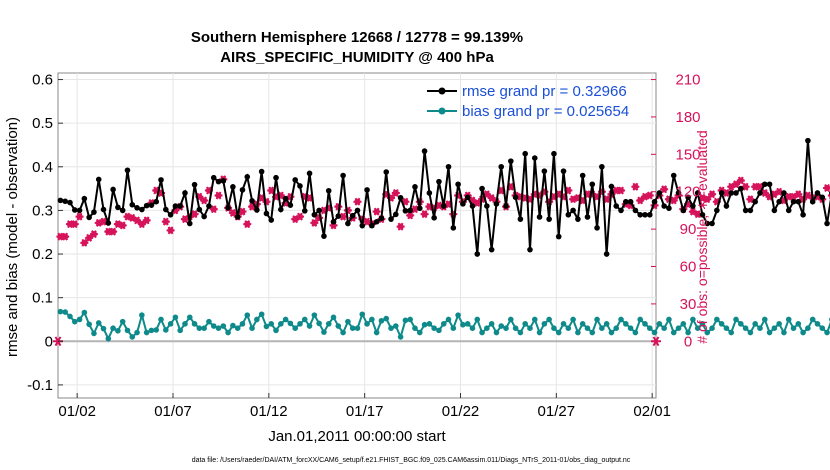 The width and height of the screenshot is (830, 470). Describe the element at coordinates (173, 411) in the screenshot. I see `x-tick-label-1: 01/07` at that location.